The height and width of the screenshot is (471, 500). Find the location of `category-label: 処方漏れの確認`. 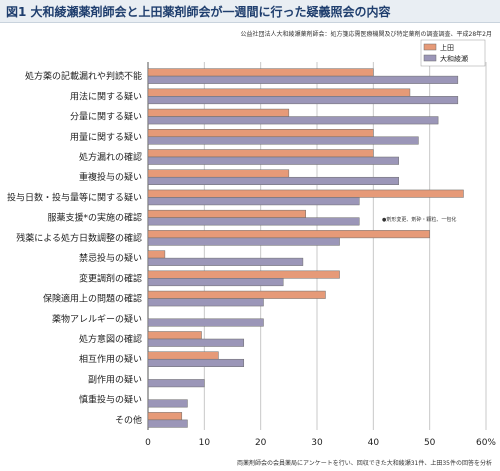

category-label: 処方漏れの確認 is located at coordinates (110, 157).